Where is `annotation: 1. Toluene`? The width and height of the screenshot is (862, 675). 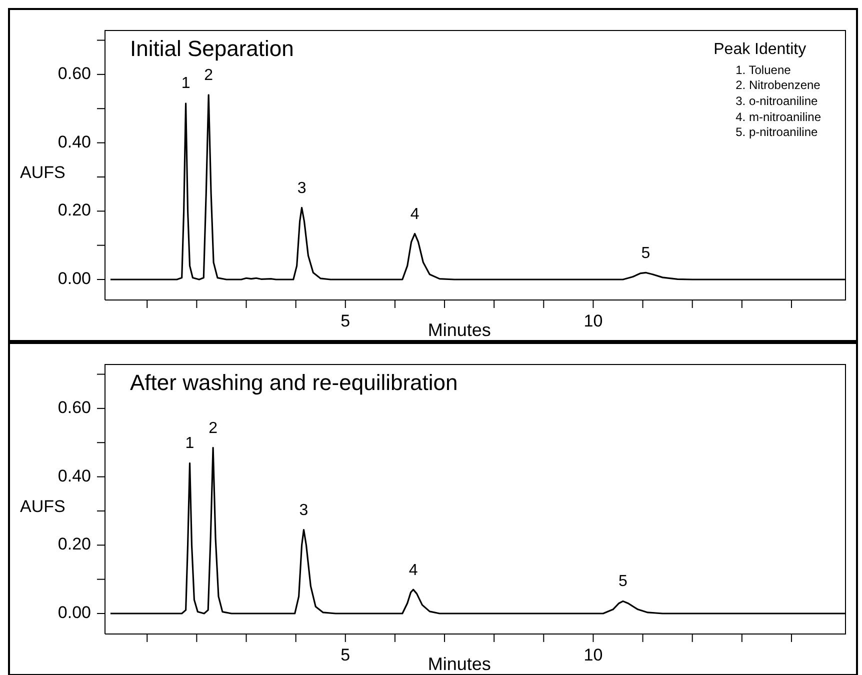 annotation: 1. Toluene is located at coordinates (764, 70).